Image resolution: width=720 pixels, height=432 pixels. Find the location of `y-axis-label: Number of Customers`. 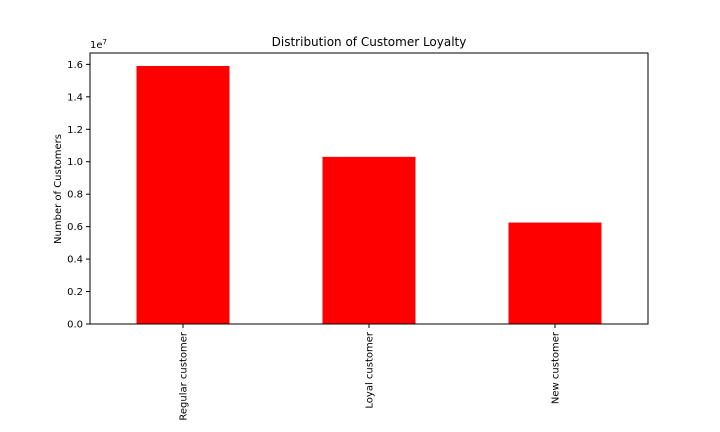

y-axis-label: Number of Customers is located at coordinates (58, 189).